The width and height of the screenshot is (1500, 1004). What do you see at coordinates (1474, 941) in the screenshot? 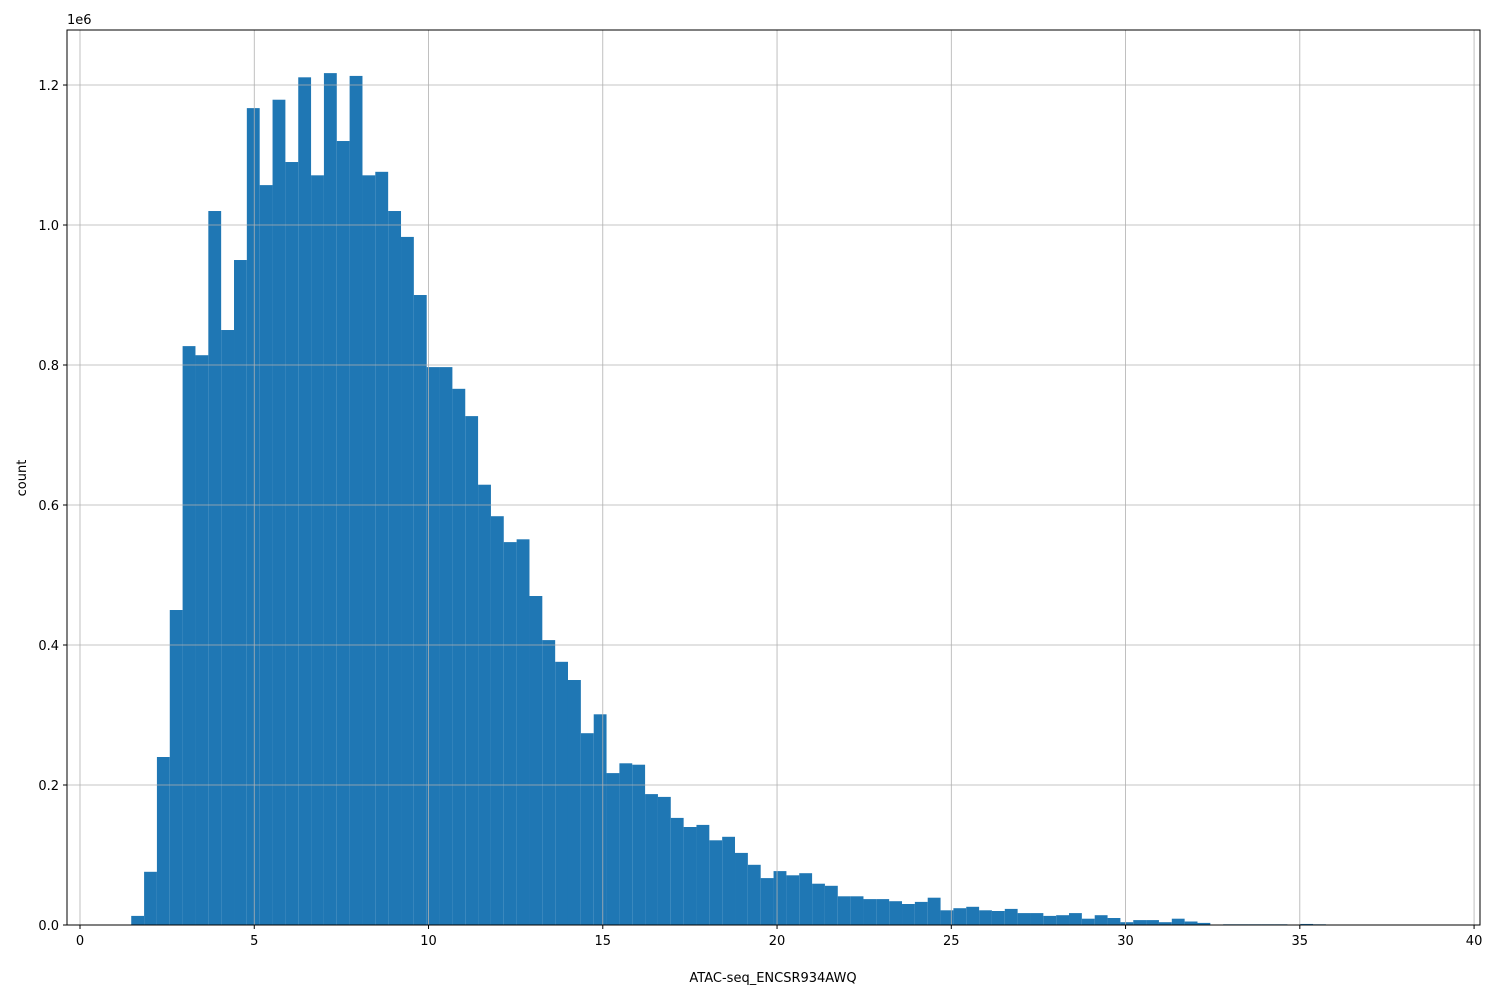
I see `x-tick-label: 40` at bounding box center [1474, 941].